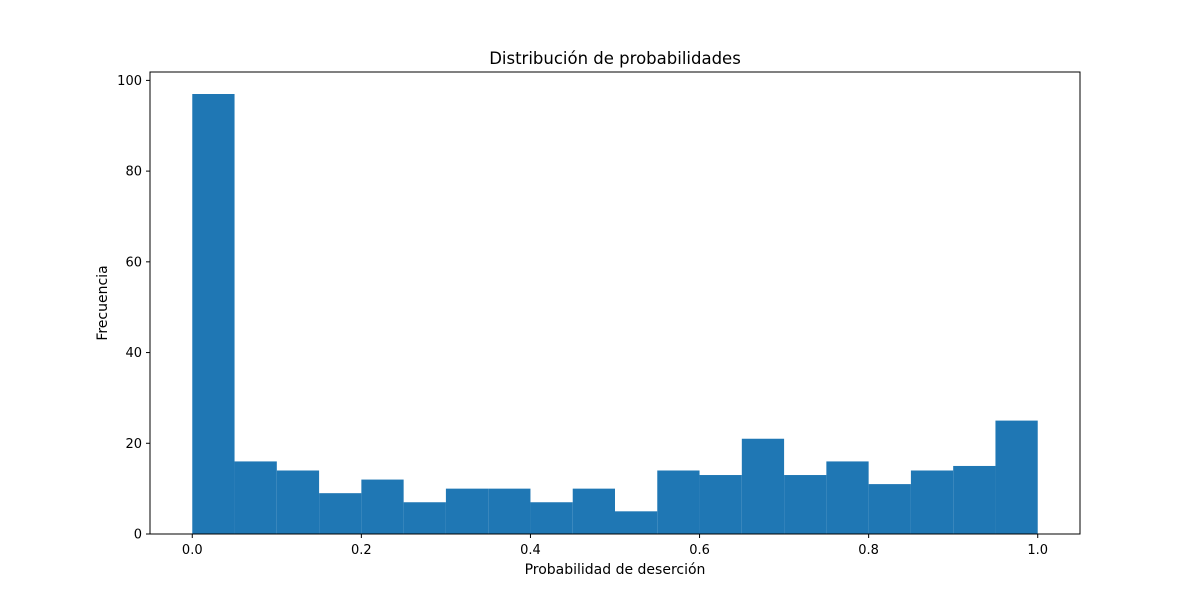  I want to click on x-tick-label: 0.2, so click(361, 550).